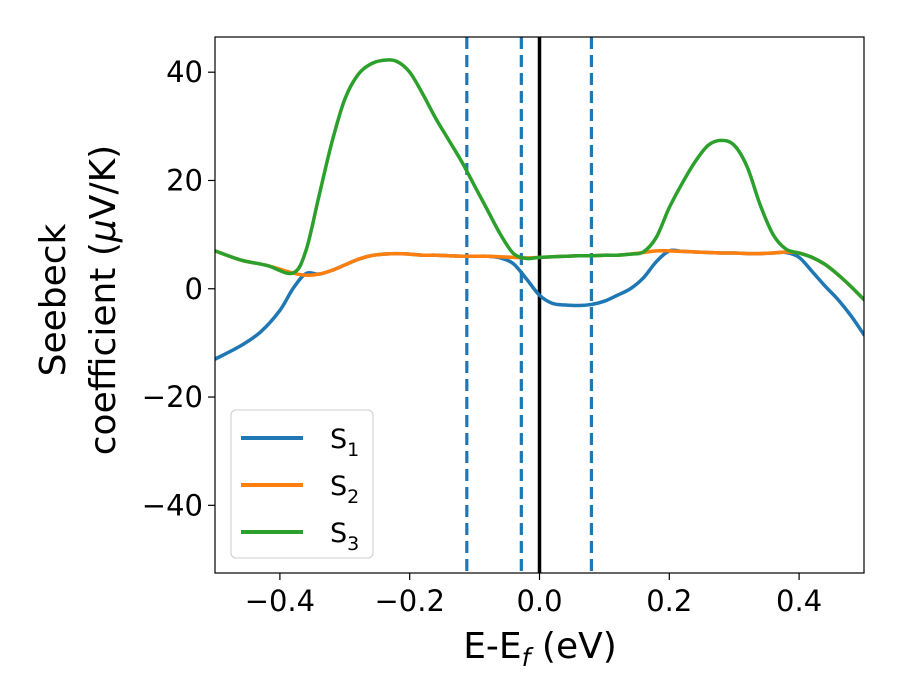 Image resolution: width=900 pixels, height=700 pixels. I want to click on legend-label-s1: S1, so click(344, 442).